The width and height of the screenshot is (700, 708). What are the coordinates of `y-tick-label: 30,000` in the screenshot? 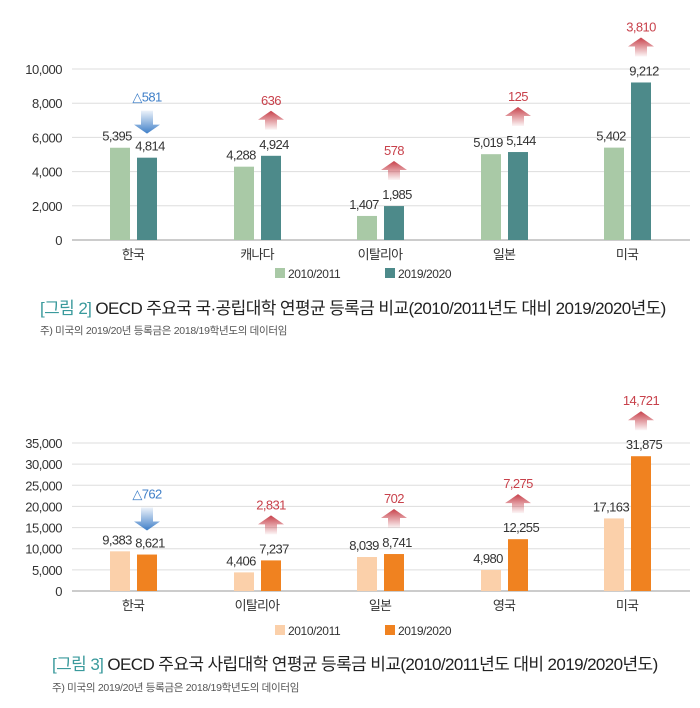 It's located at (43, 464).